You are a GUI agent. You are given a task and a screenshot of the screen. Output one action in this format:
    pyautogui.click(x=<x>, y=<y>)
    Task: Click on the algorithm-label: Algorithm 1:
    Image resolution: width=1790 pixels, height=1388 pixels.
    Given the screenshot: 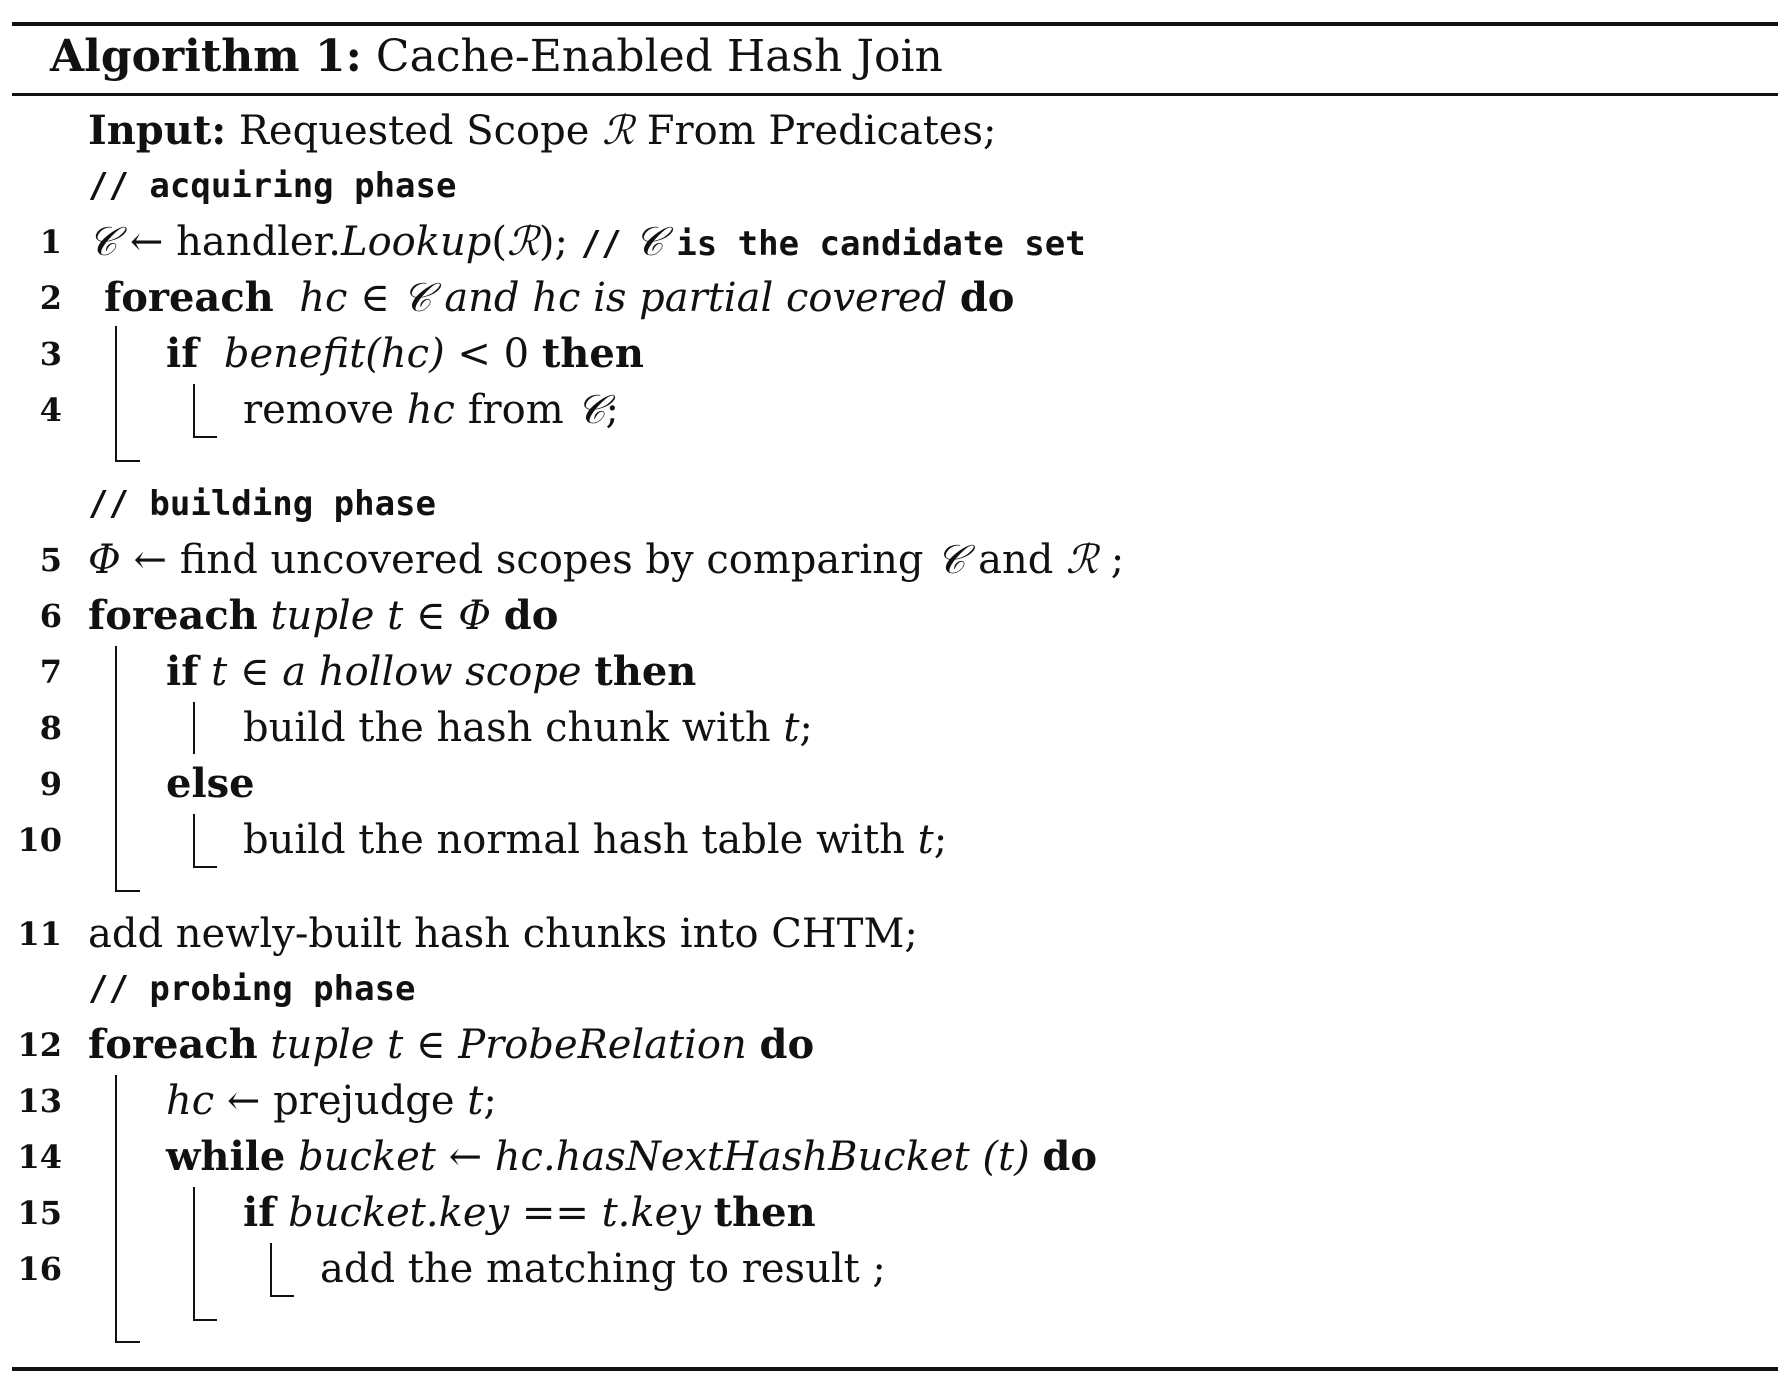 What is the action you would take?
    pyautogui.click(x=206, y=56)
    